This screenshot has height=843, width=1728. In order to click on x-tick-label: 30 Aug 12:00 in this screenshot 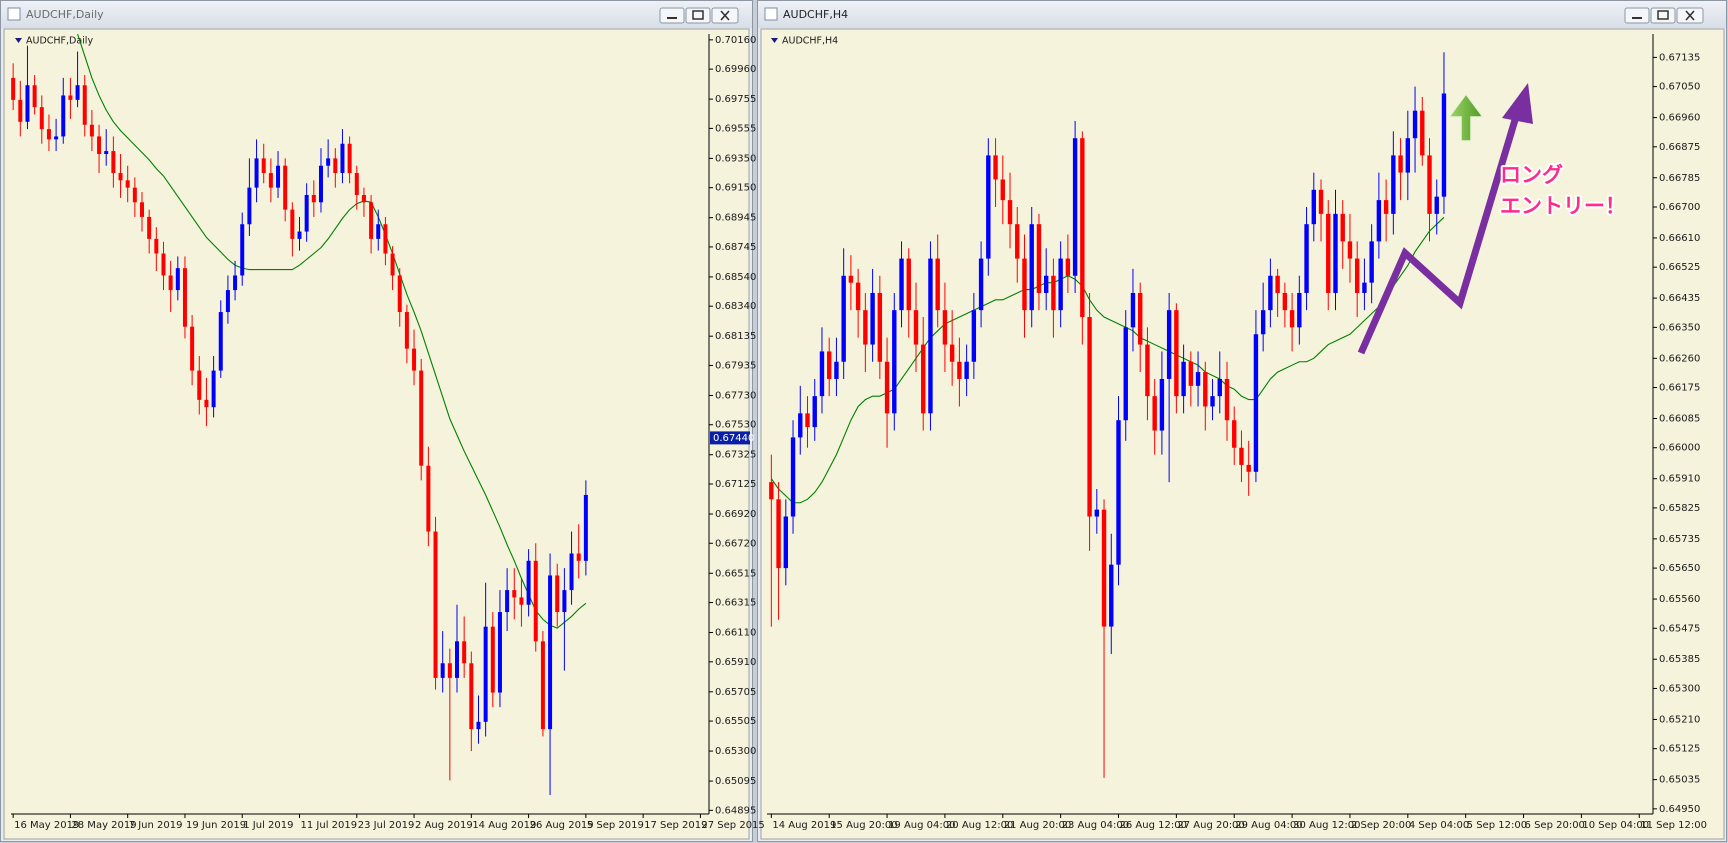, I will do `click(1326, 825)`.